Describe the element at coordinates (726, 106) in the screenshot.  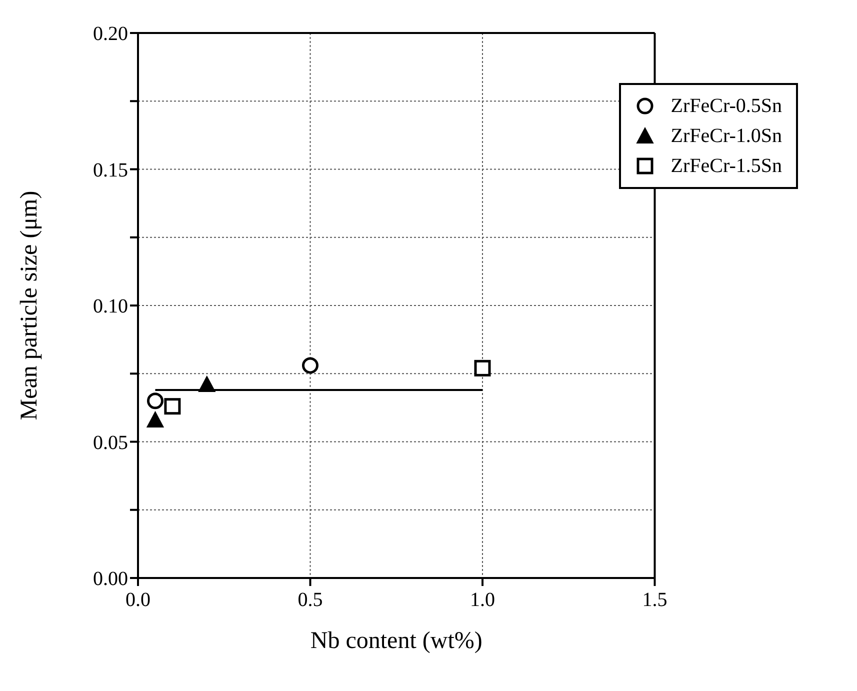
I see `legend-label: ZrFeCr-0.5Sn` at that location.